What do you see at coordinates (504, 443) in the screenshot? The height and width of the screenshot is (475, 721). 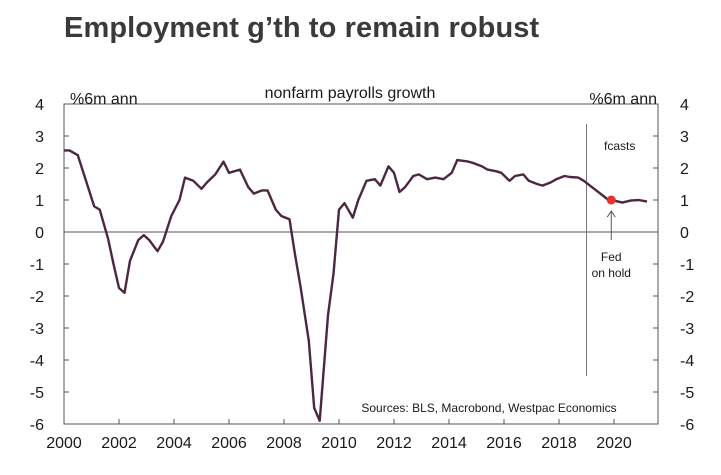 I see `x-tick-label: 2016` at bounding box center [504, 443].